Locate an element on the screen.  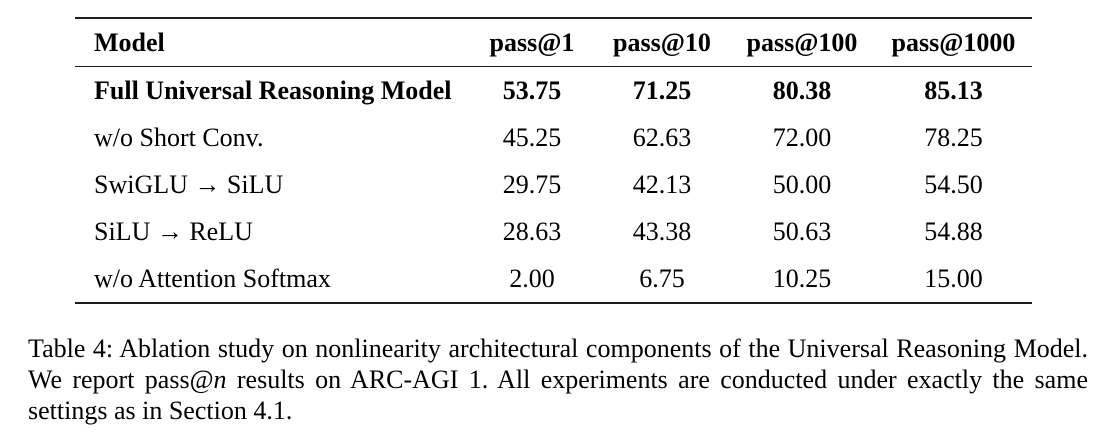
table-row: w/o Short Conv. 45.25 62.63 72.00 78.25 is located at coordinates (553, 137).